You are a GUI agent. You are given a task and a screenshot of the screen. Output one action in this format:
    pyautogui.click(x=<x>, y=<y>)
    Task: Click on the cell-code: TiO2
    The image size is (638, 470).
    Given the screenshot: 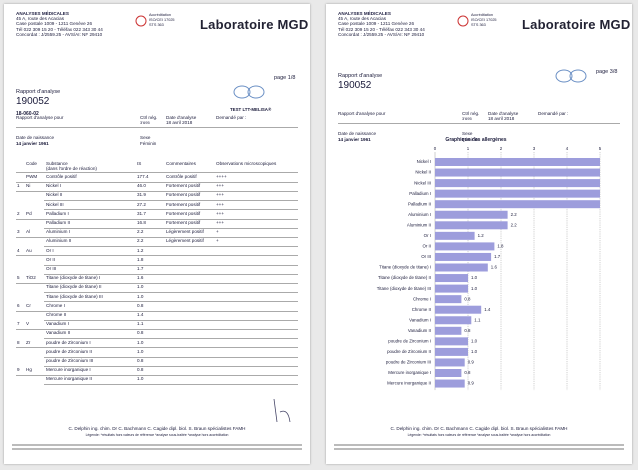 What is the action you would take?
    pyautogui.click(x=31, y=278)
    